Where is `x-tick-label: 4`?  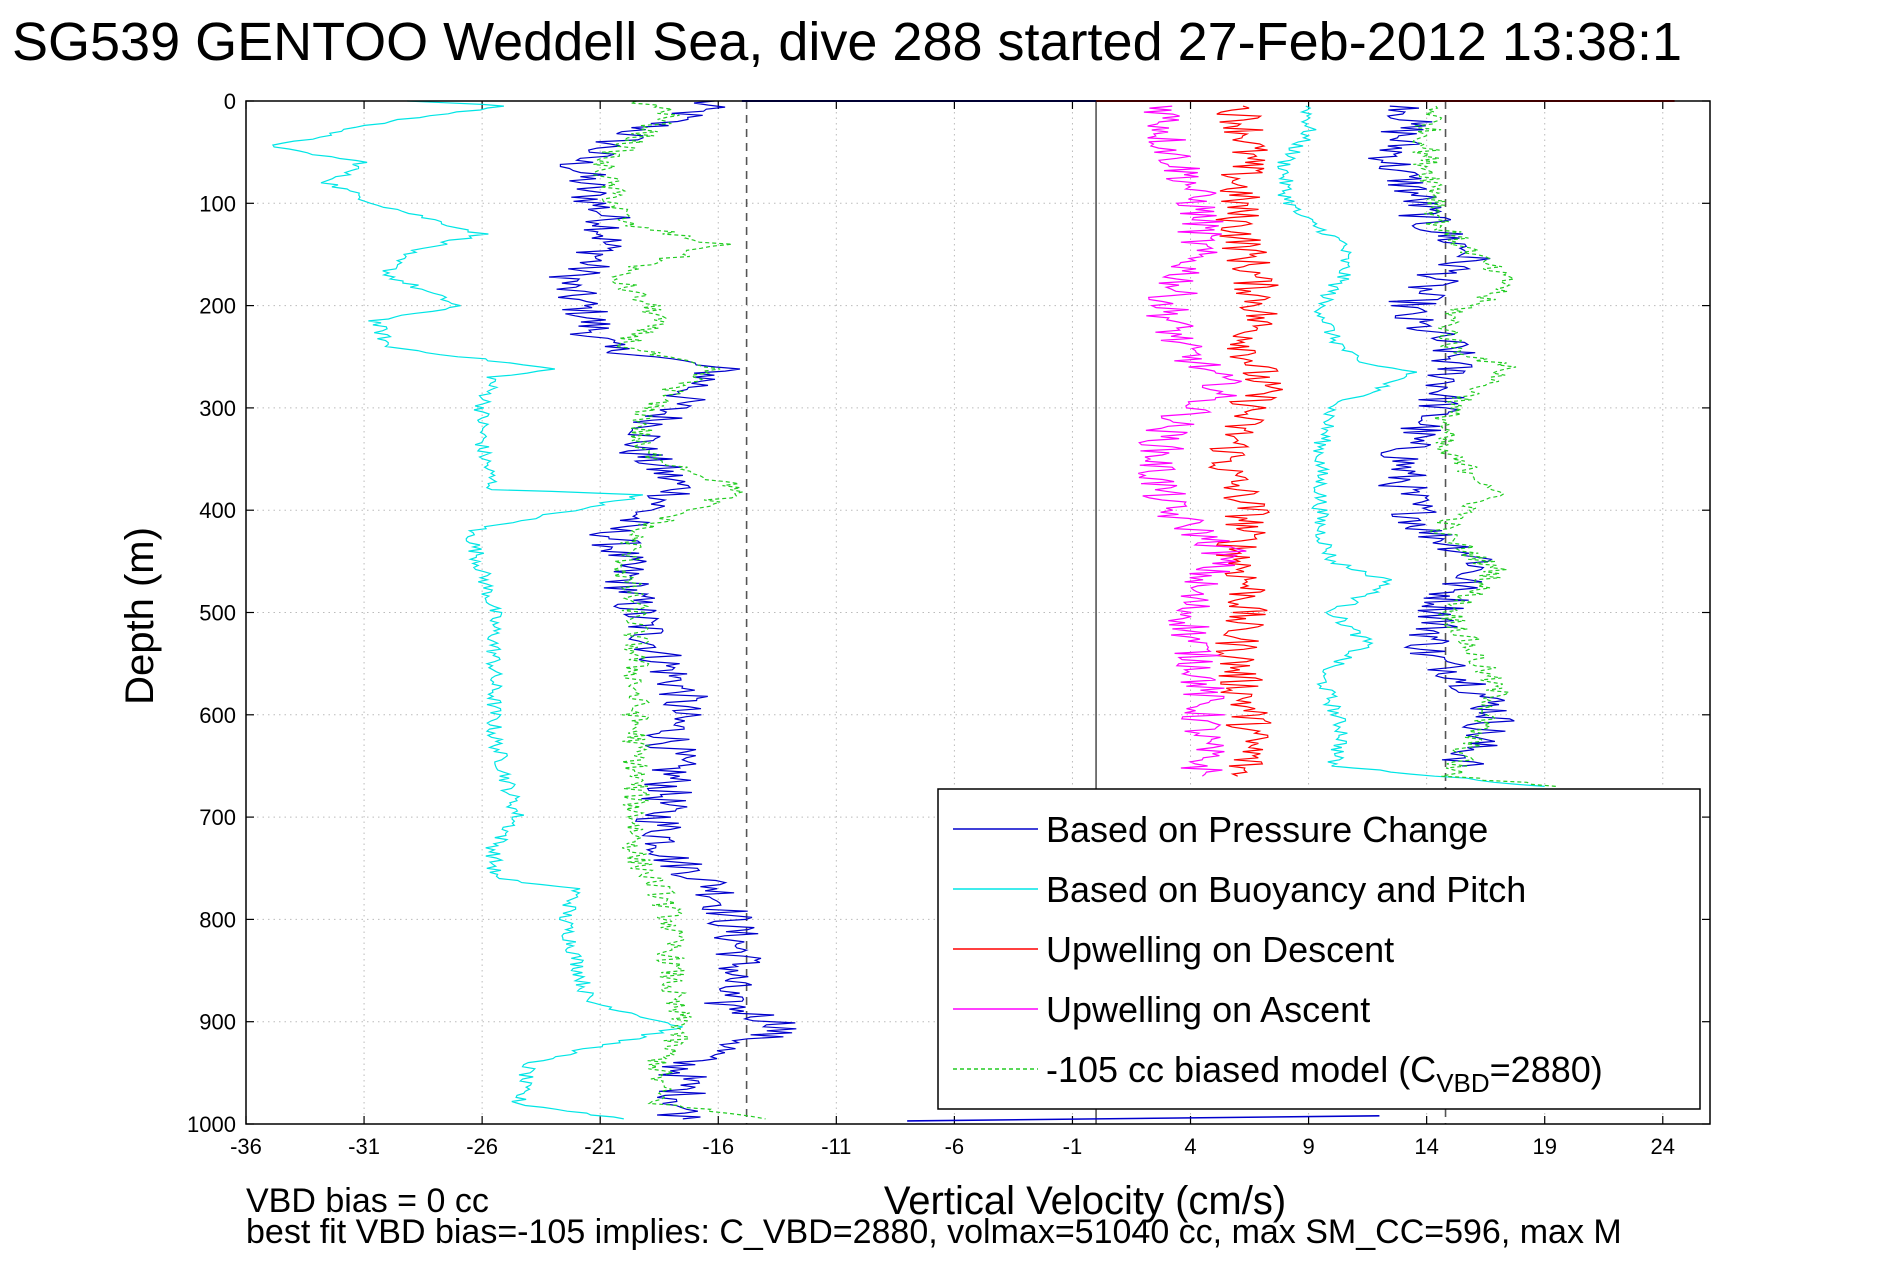 x-tick-label: 4 is located at coordinates (1190, 1146).